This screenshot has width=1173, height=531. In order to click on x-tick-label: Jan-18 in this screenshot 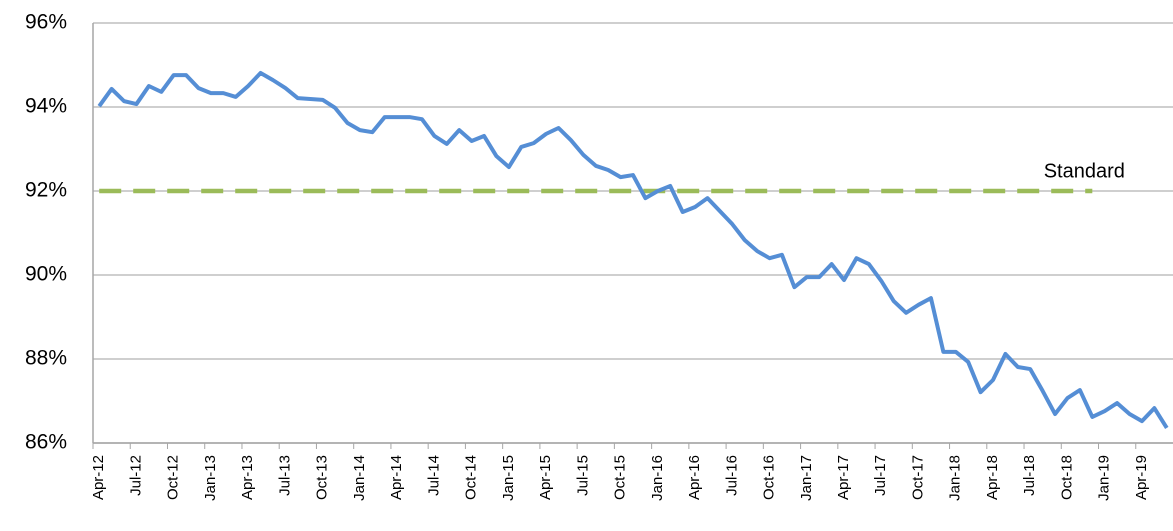, I will do `click(955, 478)`.